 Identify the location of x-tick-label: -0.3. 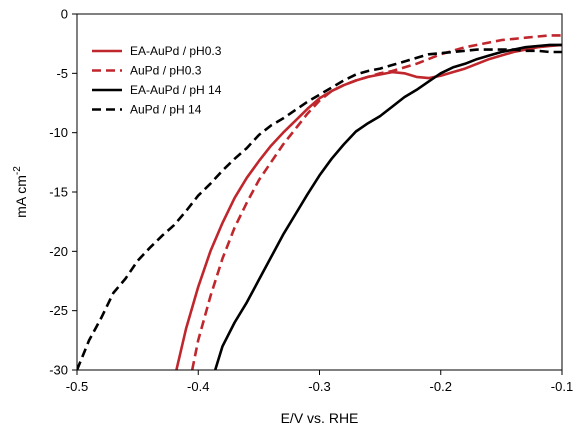
(319, 386).